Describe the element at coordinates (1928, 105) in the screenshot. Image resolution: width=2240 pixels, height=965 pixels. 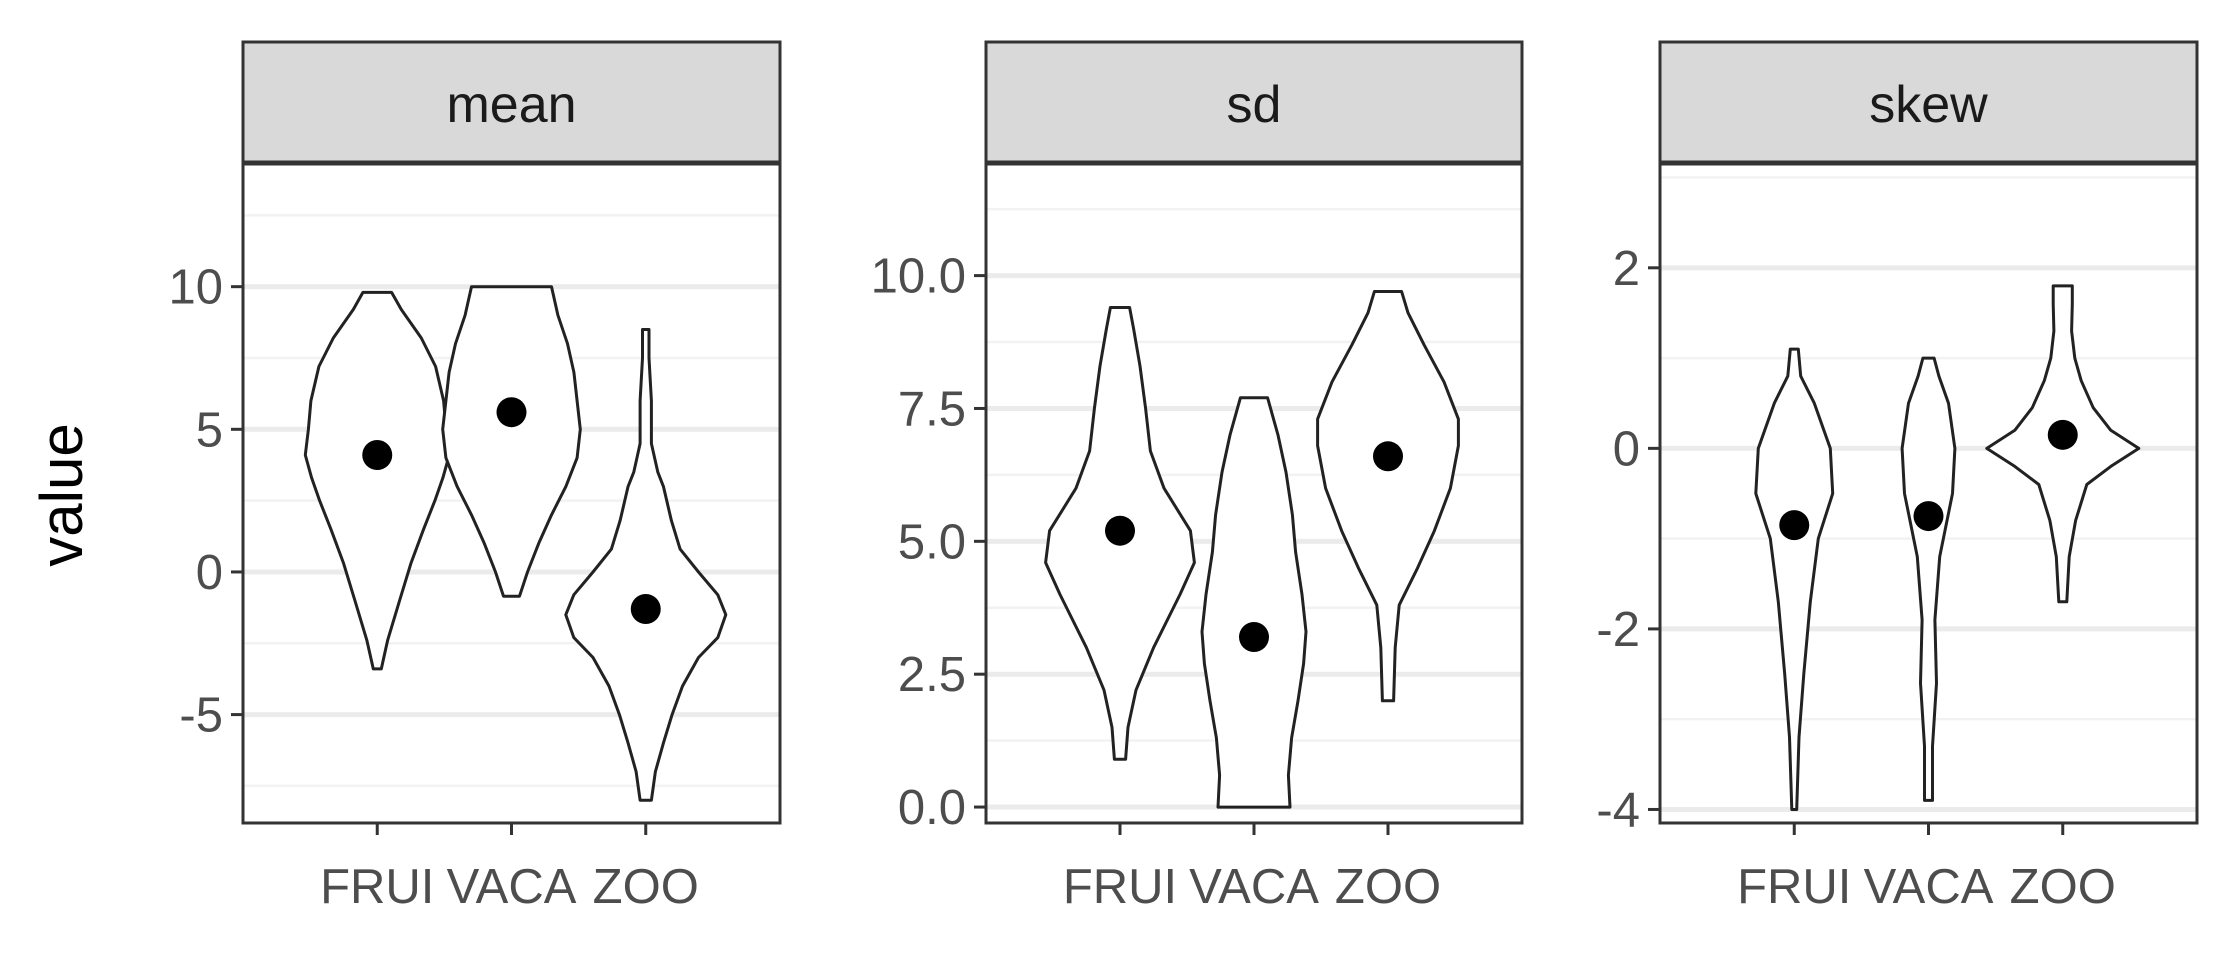
I see `strip-label-skew: skew` at that location.